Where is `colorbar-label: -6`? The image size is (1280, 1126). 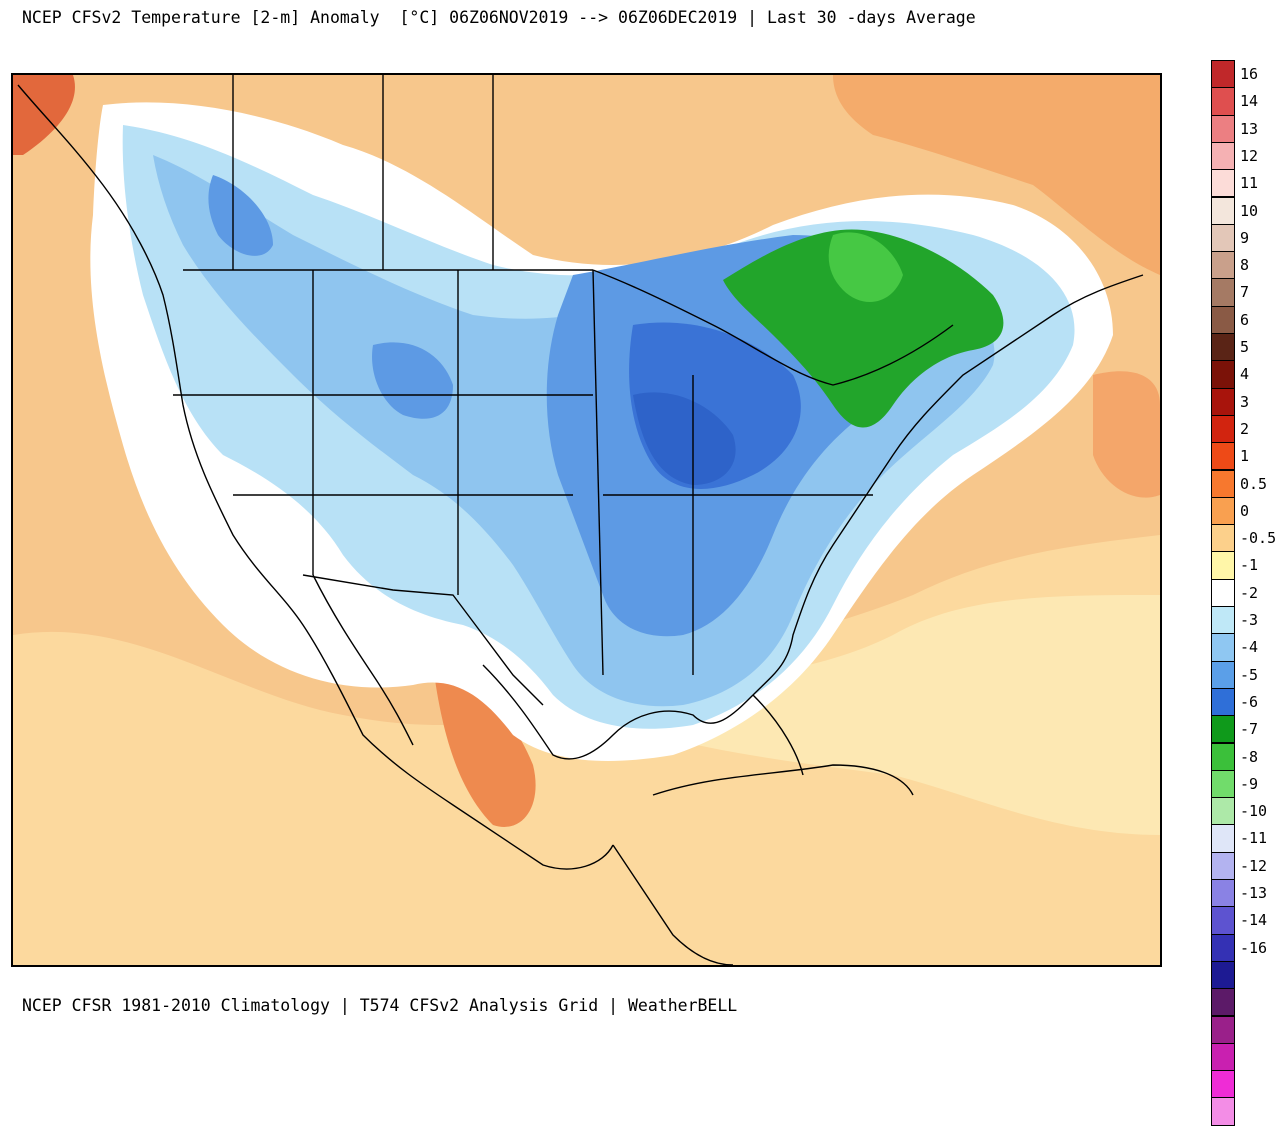
colorbar-label: -6 is located at coordinates (1249, 701).